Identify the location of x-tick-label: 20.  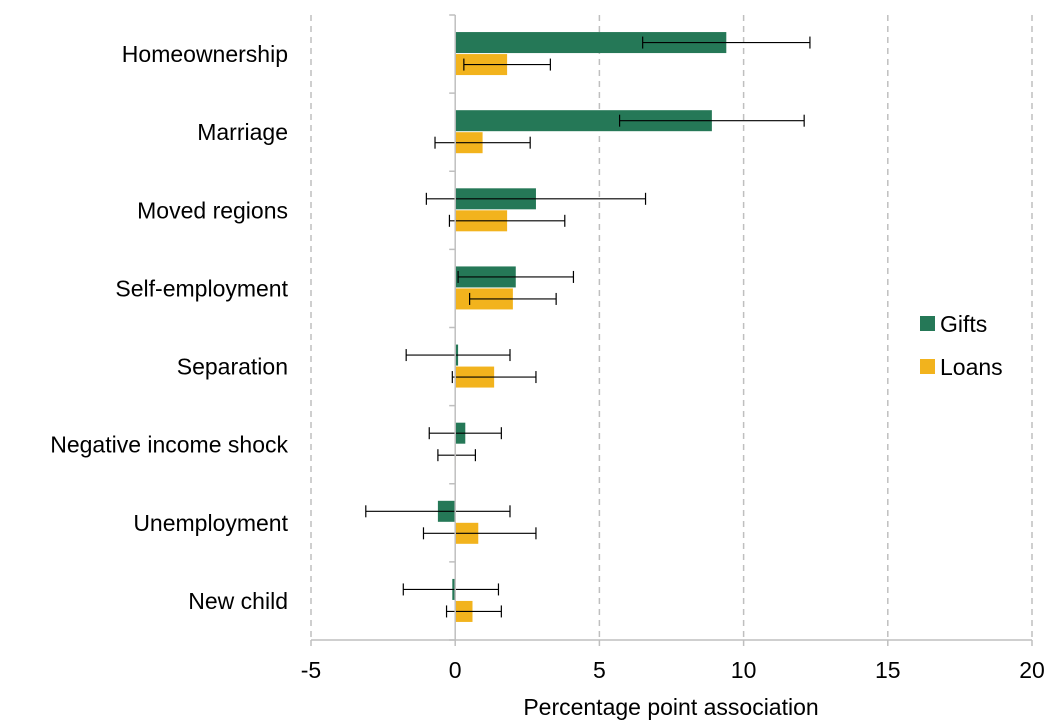
(1032, 670).